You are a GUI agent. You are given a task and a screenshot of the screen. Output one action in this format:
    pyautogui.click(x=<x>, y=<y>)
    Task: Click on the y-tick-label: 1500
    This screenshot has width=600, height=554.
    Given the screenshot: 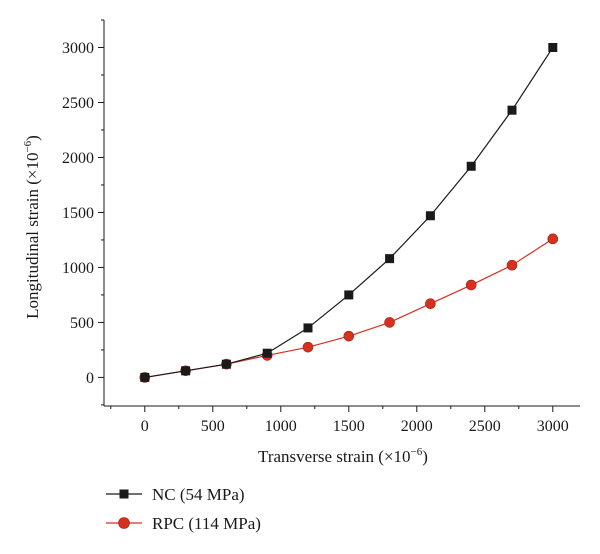 What is the action you would take?
    pyautogui.click(x=78, y=213)
    